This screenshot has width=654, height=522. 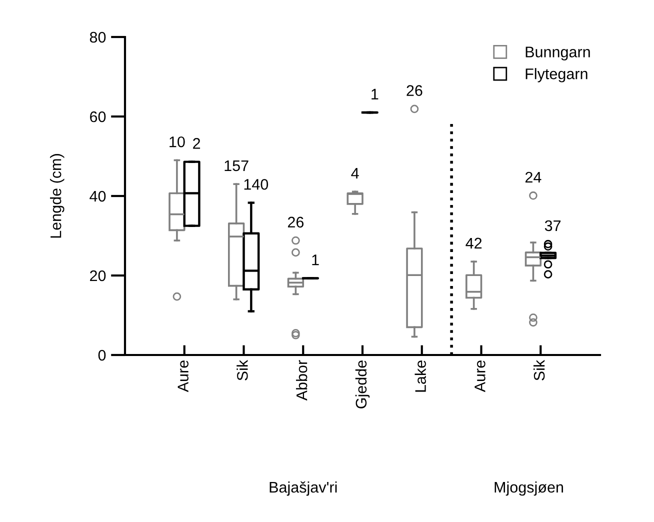 What do you see at coordinates (302, 380) in the screenshot?
I see `x-tick-label: Abbor` at bounding box center [302, 380].